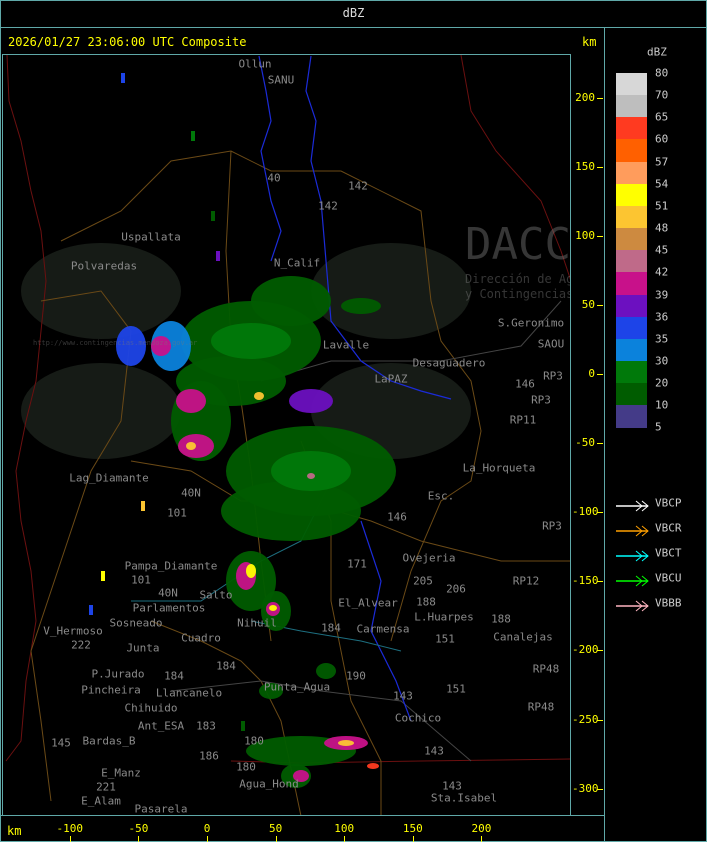 This screenshot has height=842, width=707. I want to click on place-label: RP48, so click(546, 669).